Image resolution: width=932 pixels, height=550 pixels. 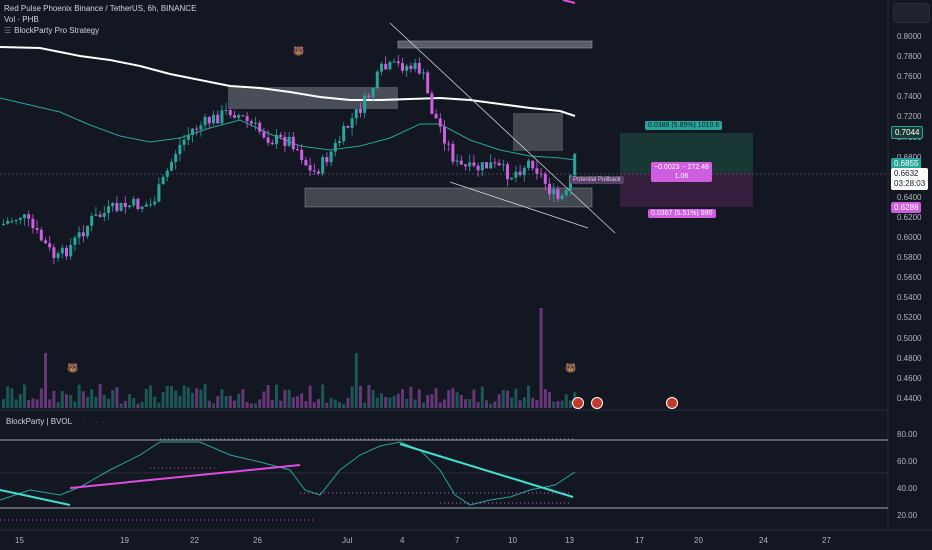 I want to click on demand-zone, so click(x=448, y=197).